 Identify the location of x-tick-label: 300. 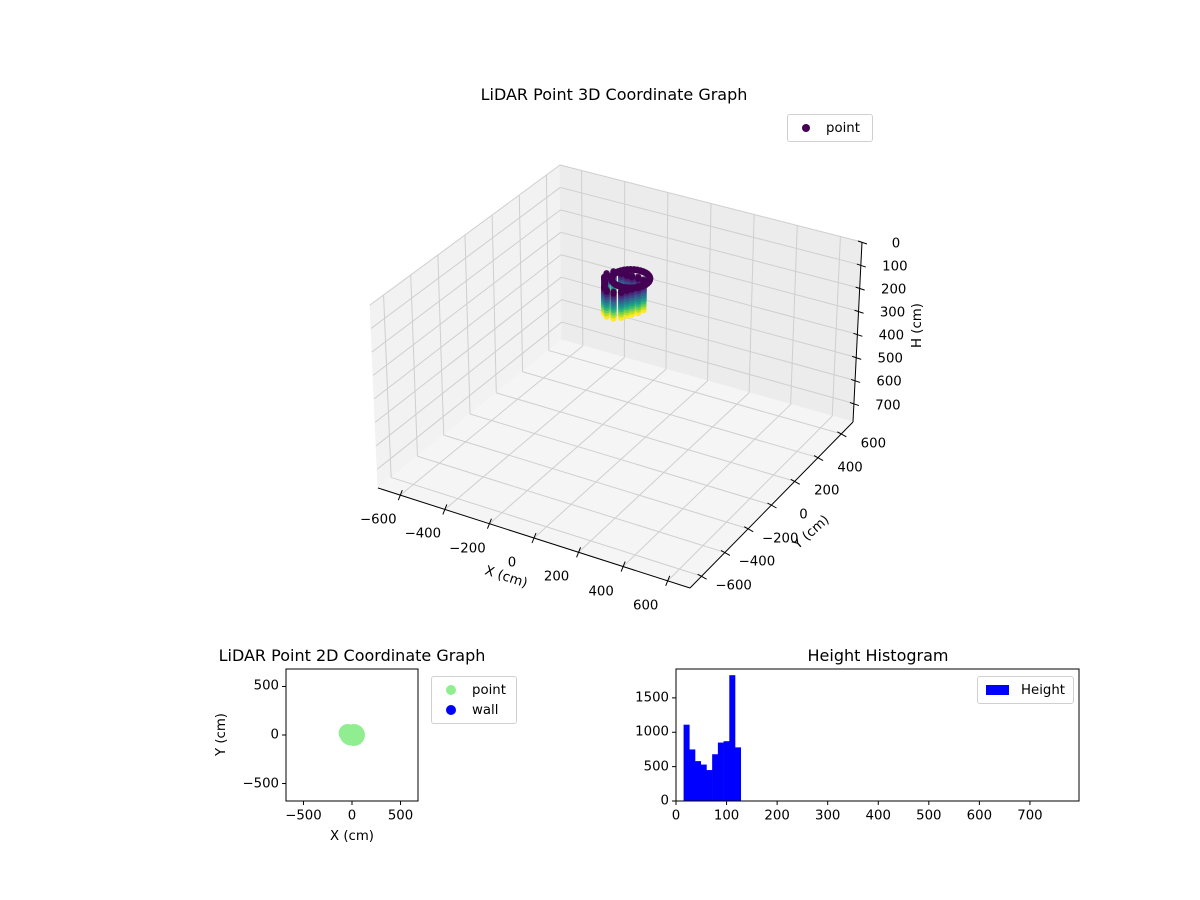
(827, 816).